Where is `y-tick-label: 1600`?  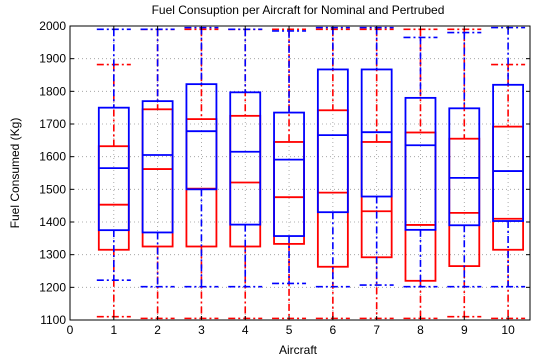
y-tick-label: 1600 is located at coordinates (52, 157).